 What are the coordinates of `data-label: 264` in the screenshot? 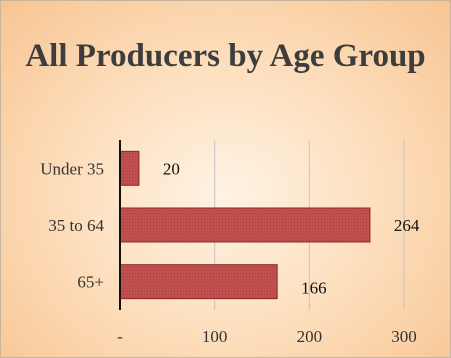 It's located at (407, 225).